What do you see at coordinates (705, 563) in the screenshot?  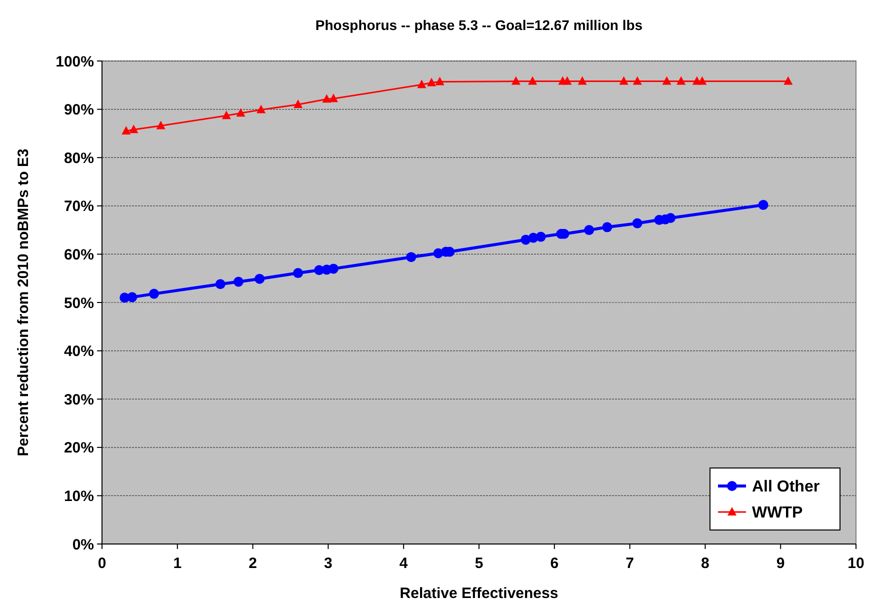 I see `x-tick-label: 8` at bounding box center [705, 563].